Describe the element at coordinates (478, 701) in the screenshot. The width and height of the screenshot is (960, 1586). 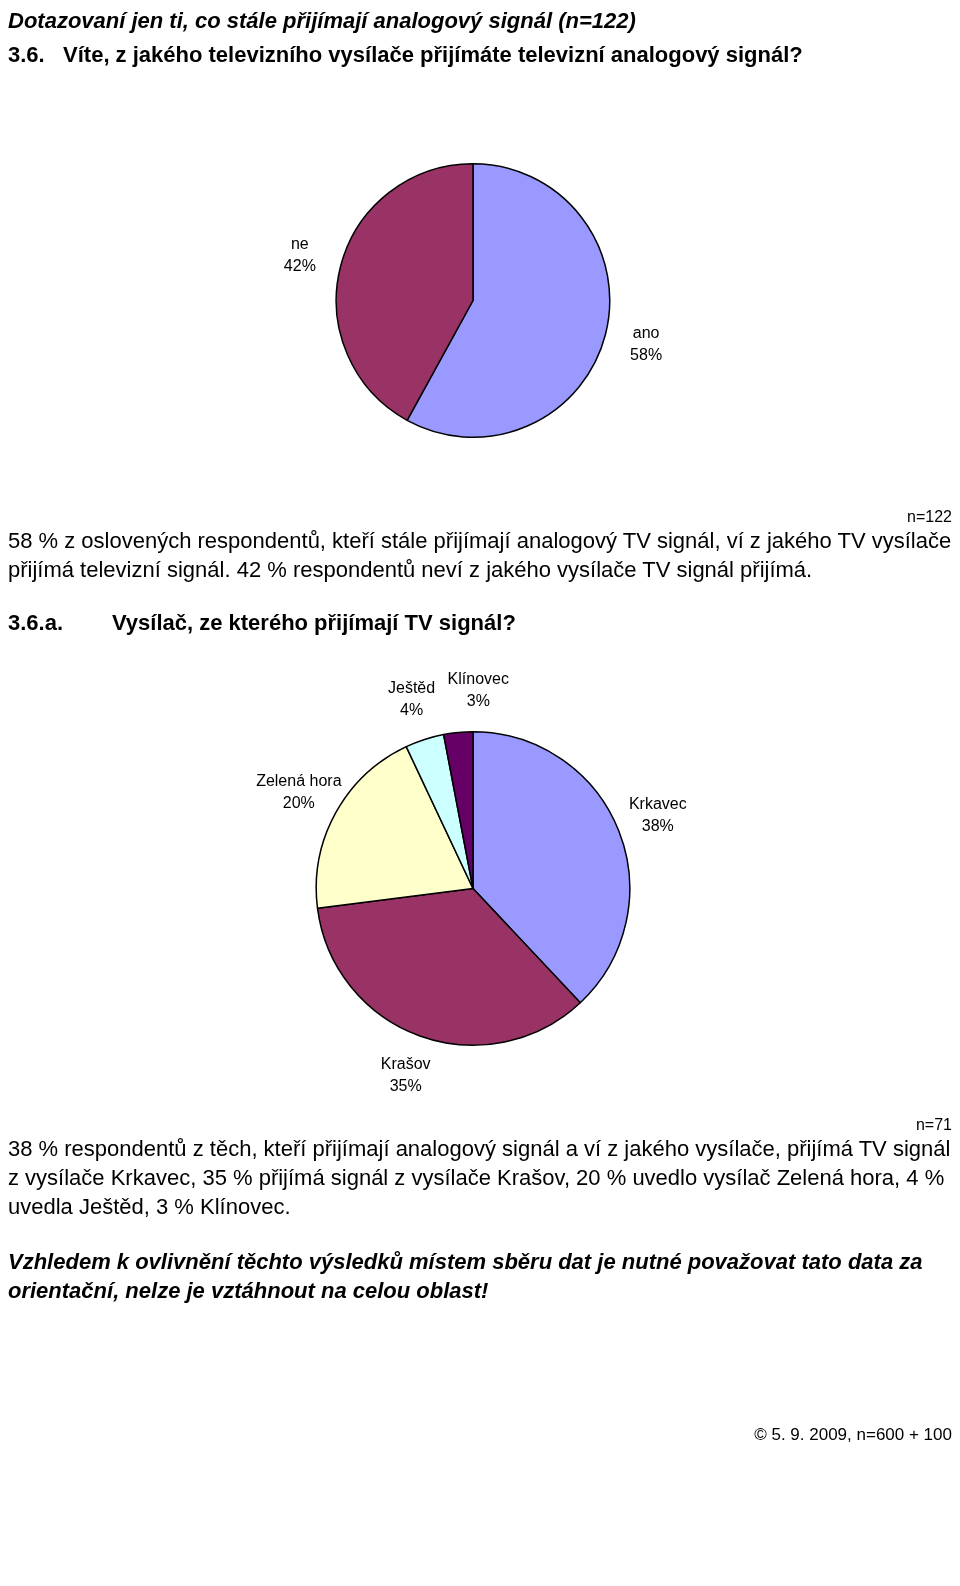
I see `data-label: 3%` at that location.